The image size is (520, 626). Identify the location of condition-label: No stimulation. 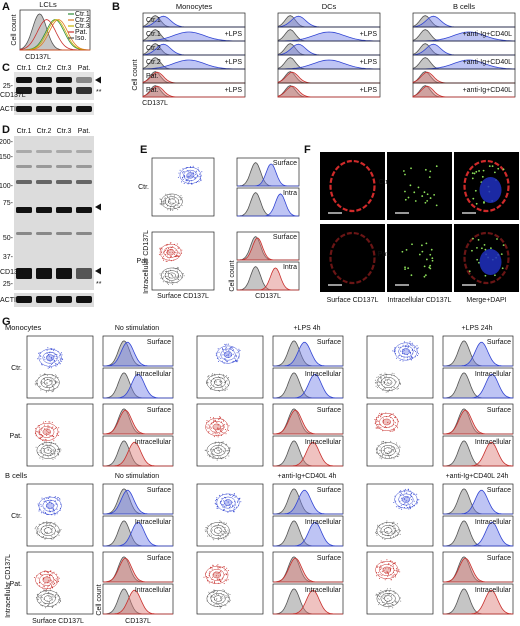
(137, 328).